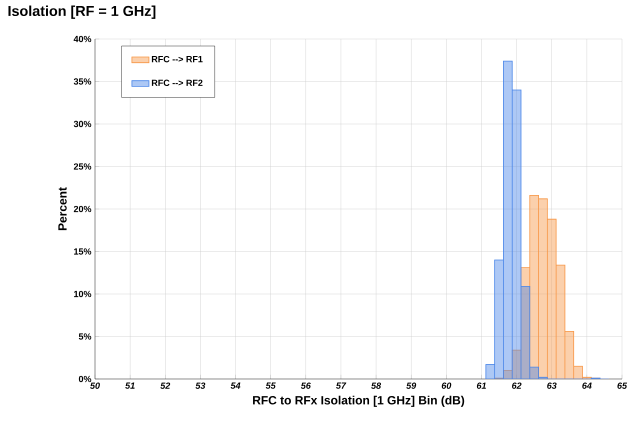 Image resolution: width=642 pixels, height=444 pixels. What do you see at coordinates (95, 385) in the screenshot?
I see `x-tick-label: 50` at bounding box center [95, 385].